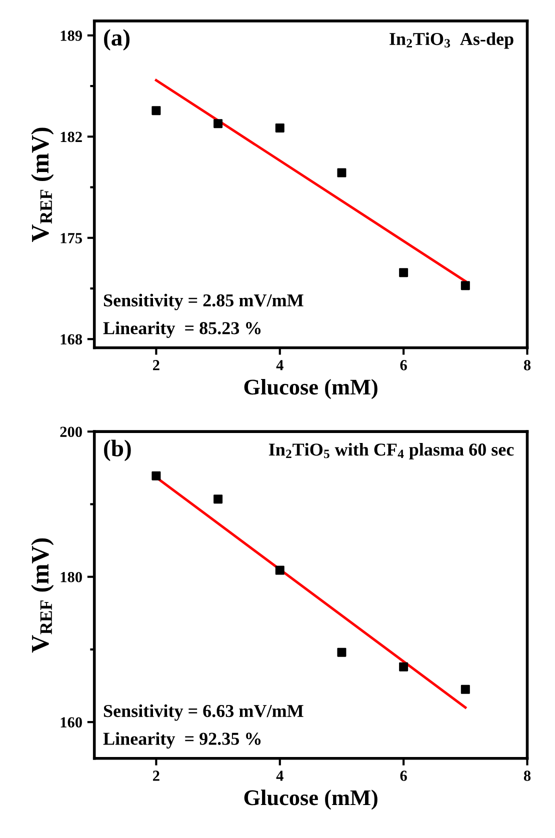 The width and height of the screenshot is (555, 838). I want to click on y-tick-label: 200, so click(71, 432).